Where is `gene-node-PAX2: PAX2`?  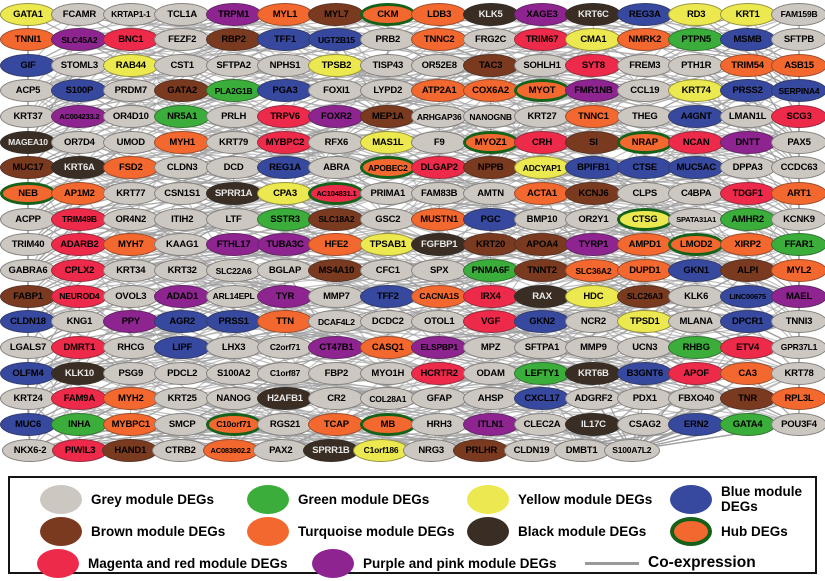 gene-node-PAX2: PAX2 is located at coordinates (280, 450).